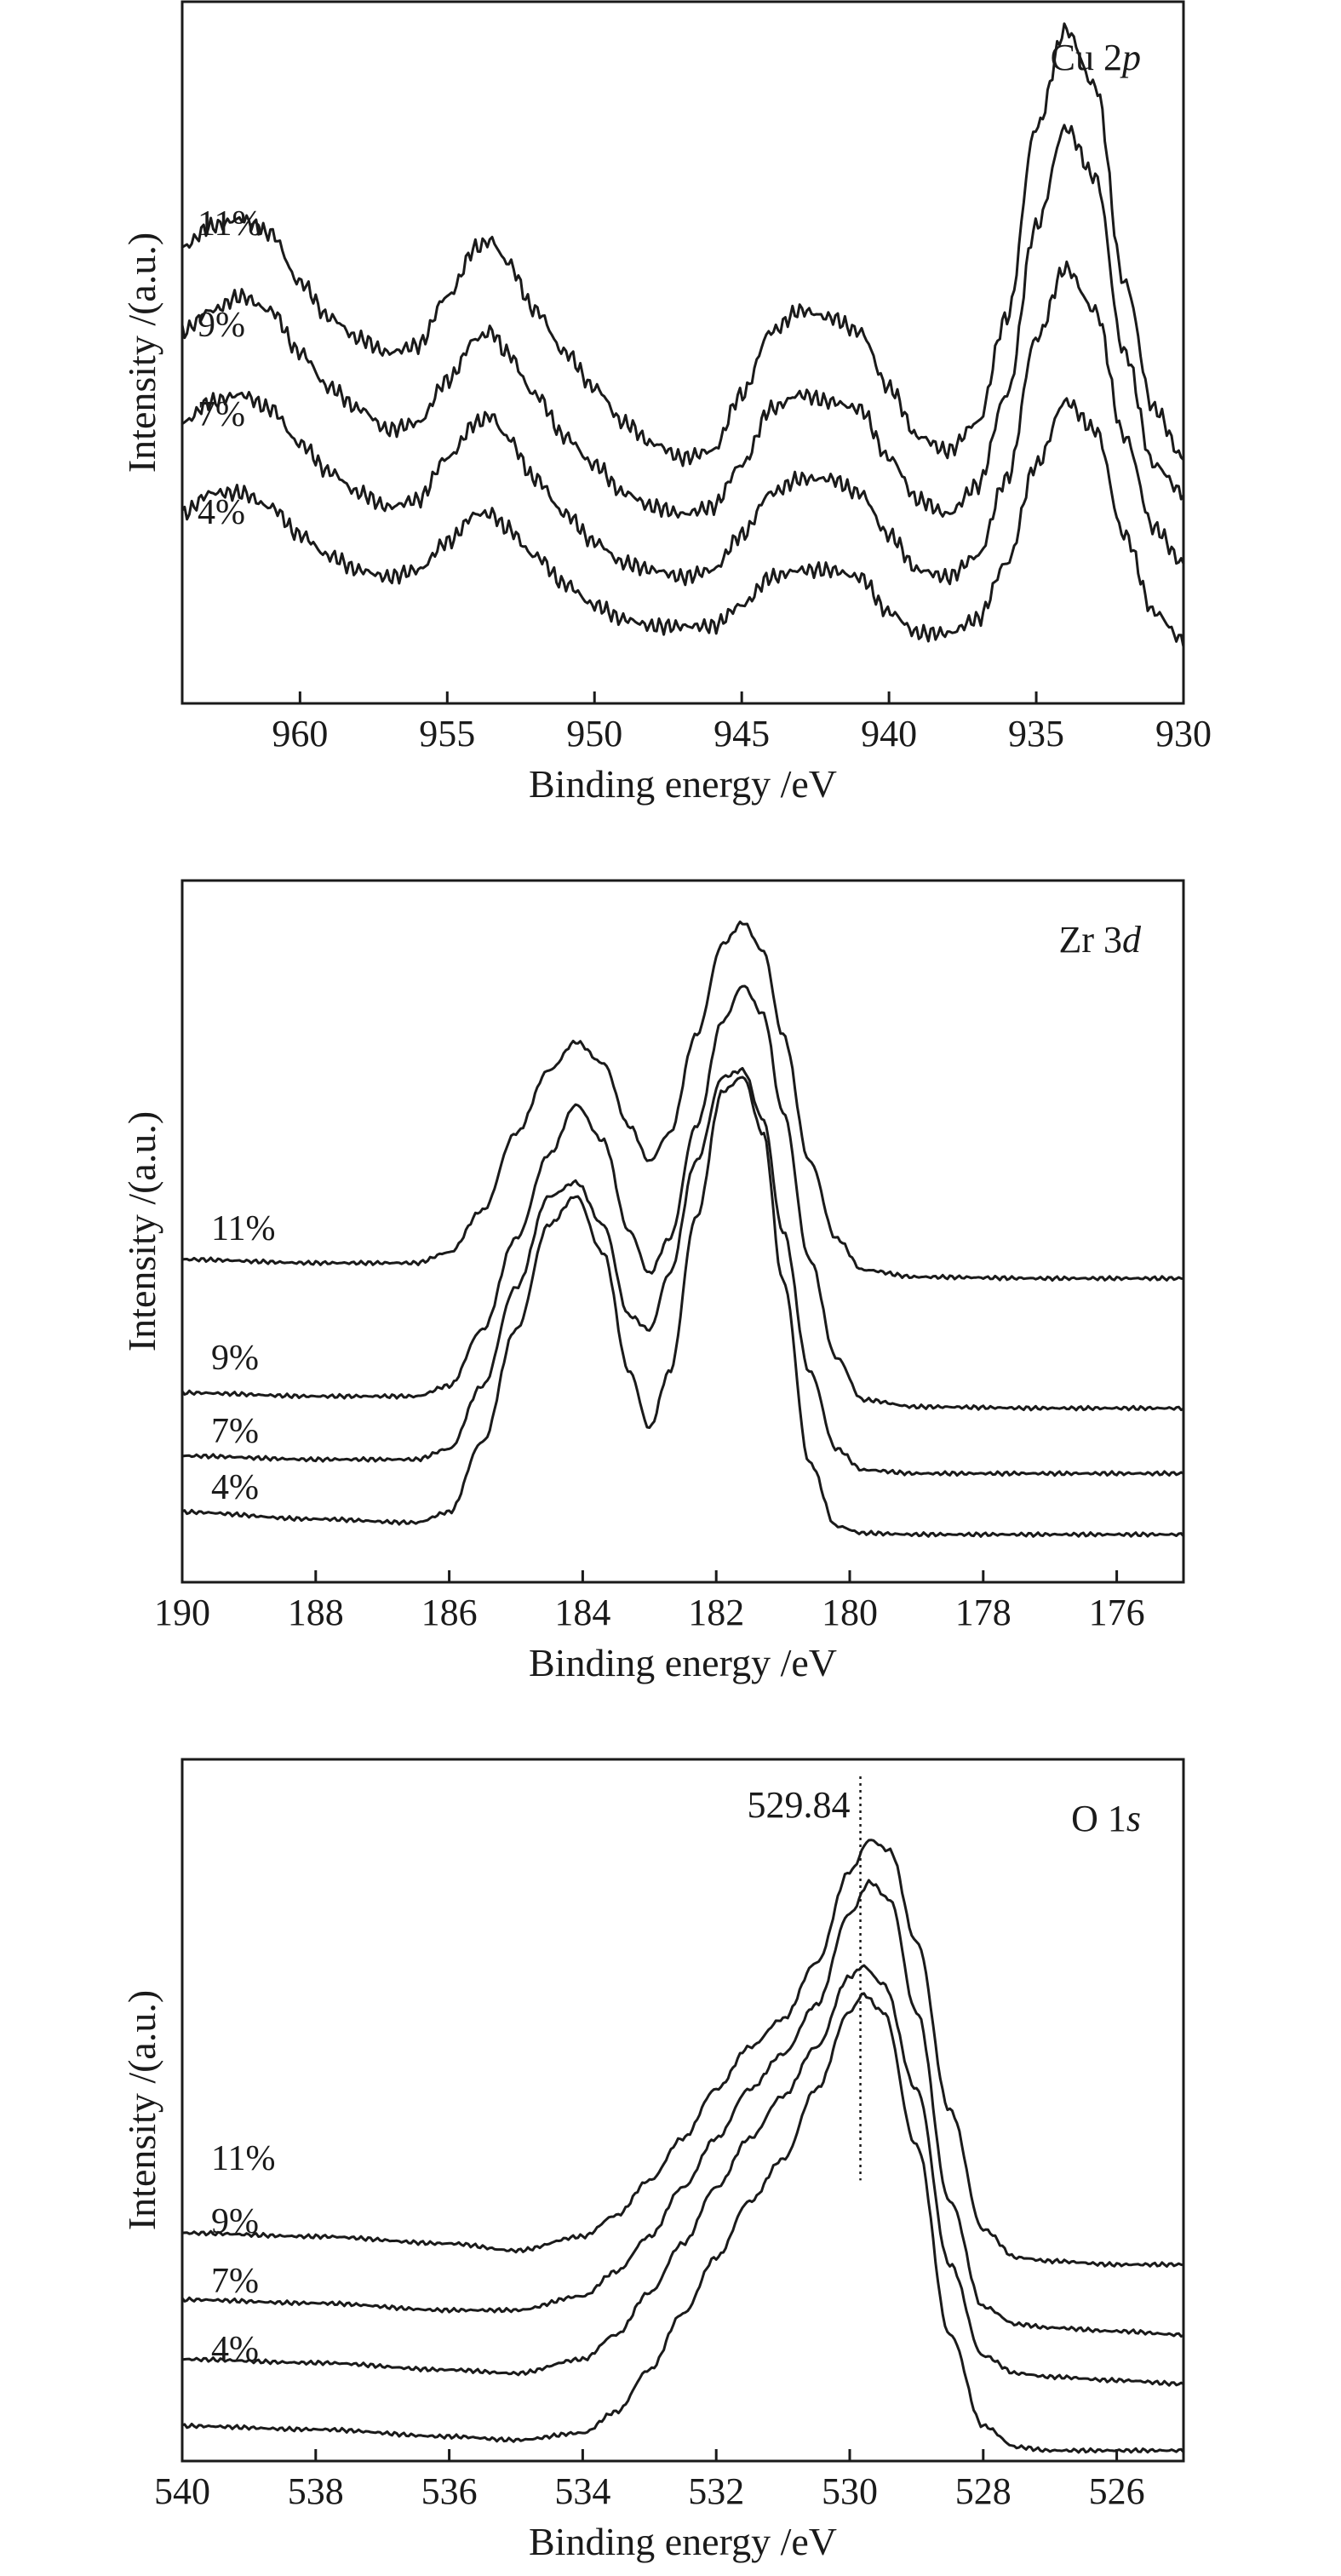  I want to click on o-1s-peak-annotation: 529.84, so click(799, 1805).